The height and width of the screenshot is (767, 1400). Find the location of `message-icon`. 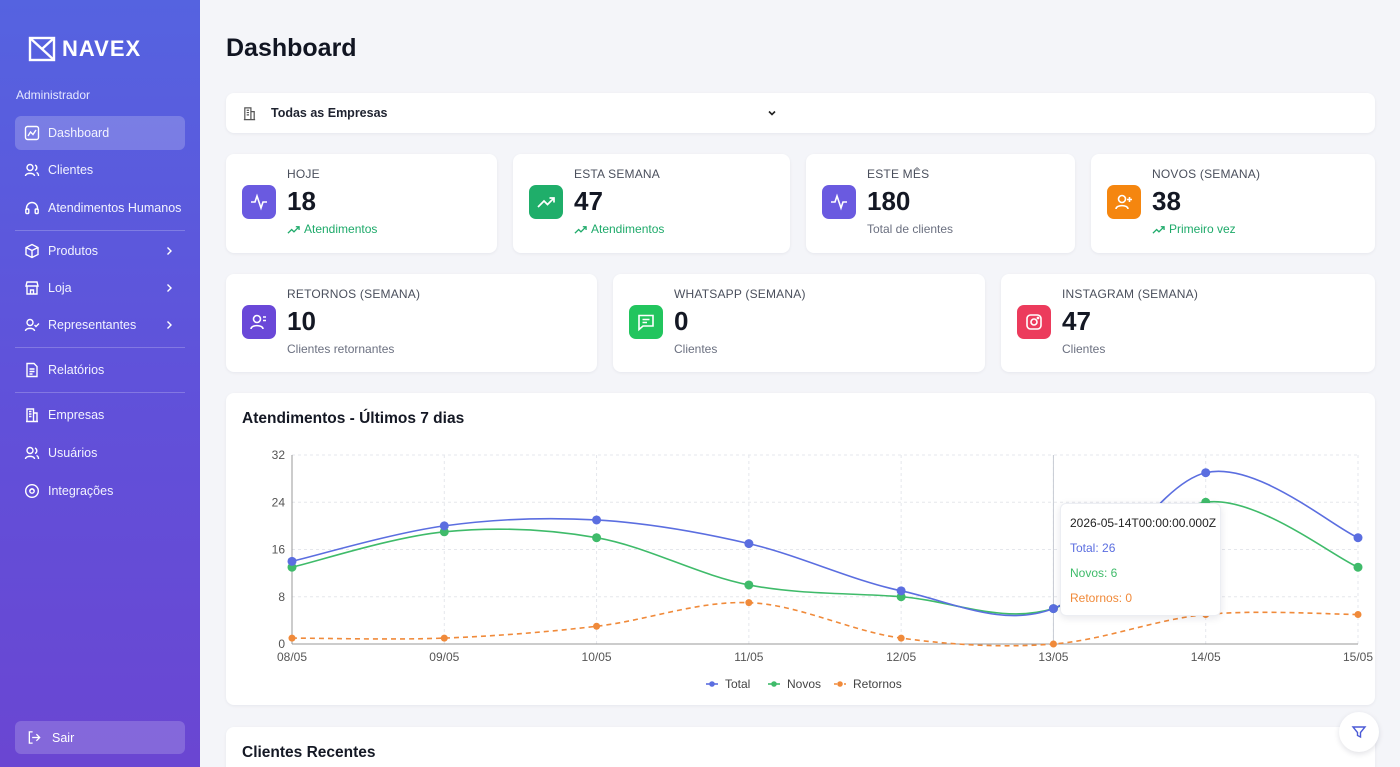

message-icon is located at coordinates (646, 323).